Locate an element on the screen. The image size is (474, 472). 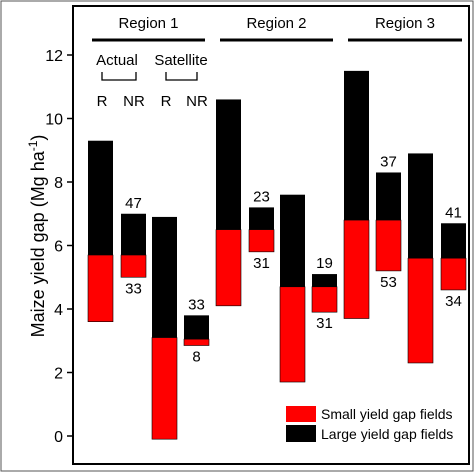
source-label: Actual is located at coordinates (117, 60).